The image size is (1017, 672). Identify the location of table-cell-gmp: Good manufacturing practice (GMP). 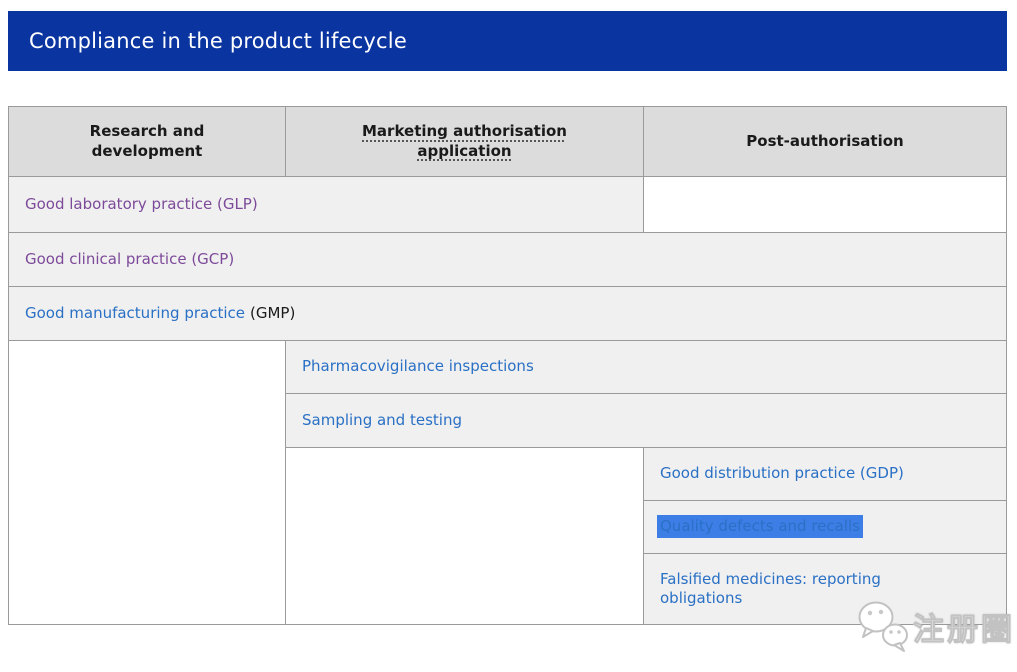
(507, 313).